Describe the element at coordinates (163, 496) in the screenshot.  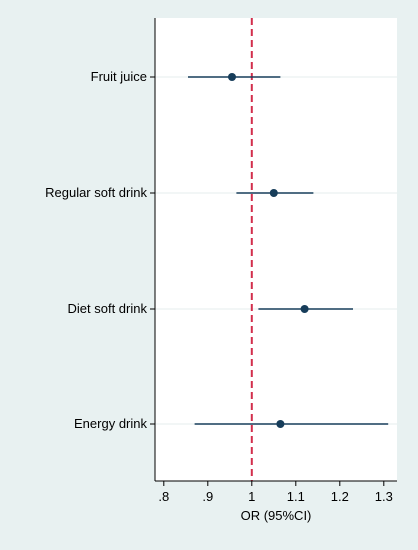
I see `x-tick-label-0: .8` at that location.